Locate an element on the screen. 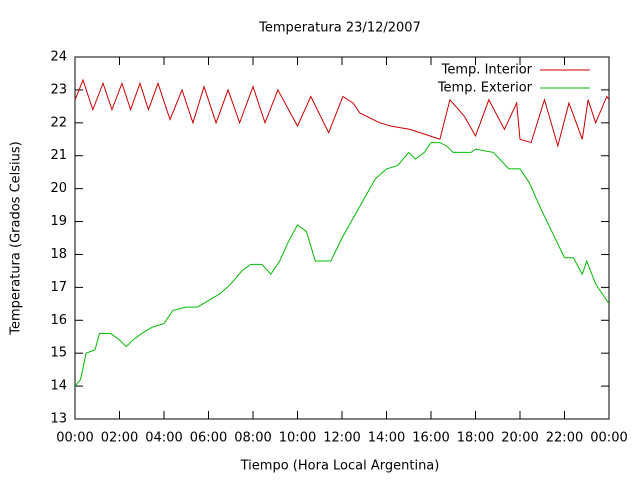 This screenshot has height=480, width=640. y-tick-label: 20 is located at coordinates (58, 188).